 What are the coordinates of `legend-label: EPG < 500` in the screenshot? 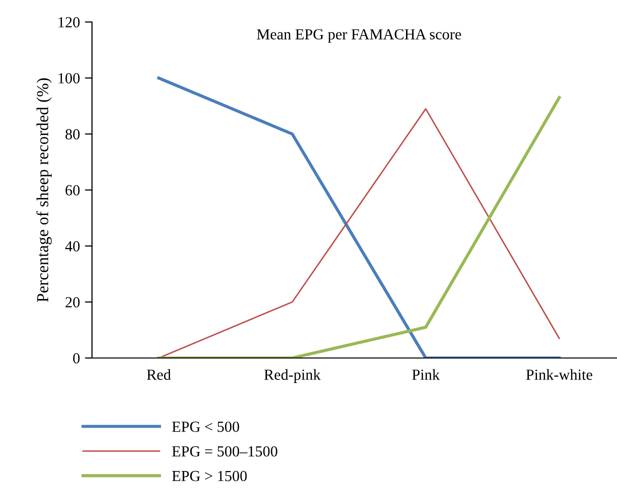 It's located at (206, 427).